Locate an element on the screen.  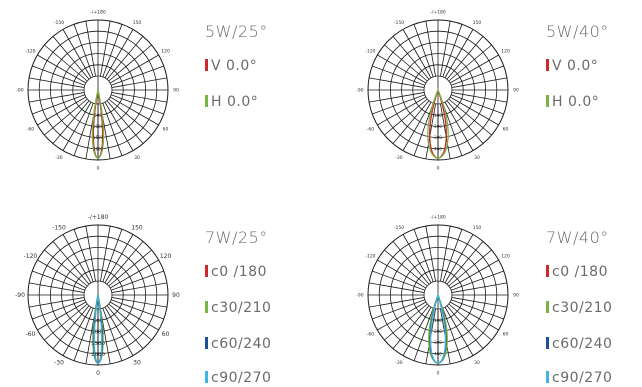
radial-tick-label: 200 is located at coordinates (438, 126).